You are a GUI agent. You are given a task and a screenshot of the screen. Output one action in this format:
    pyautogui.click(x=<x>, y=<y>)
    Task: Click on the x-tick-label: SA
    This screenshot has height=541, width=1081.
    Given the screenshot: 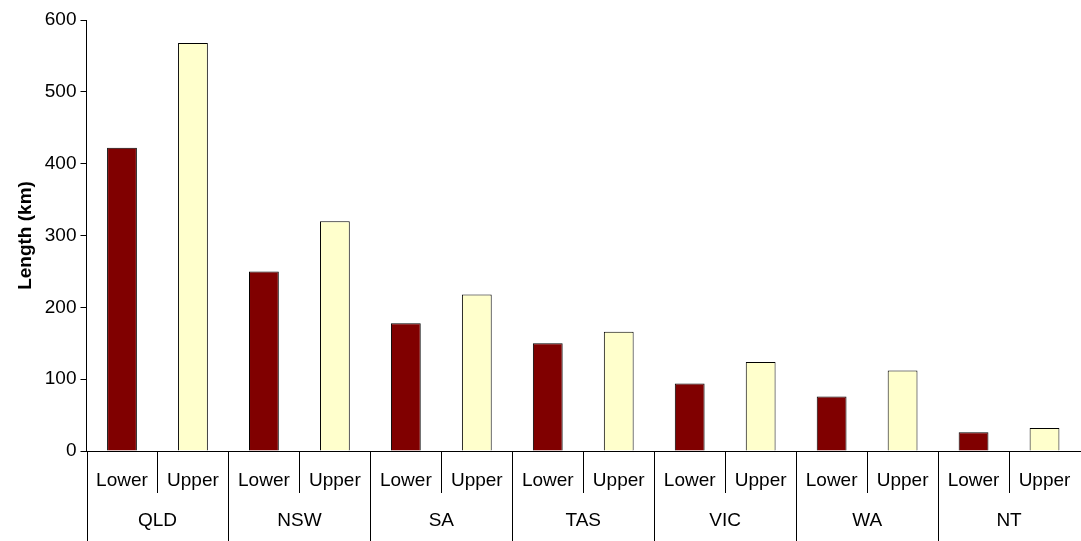 What is the action you would take?
    pyautogui.click(x=441, y=520)
    